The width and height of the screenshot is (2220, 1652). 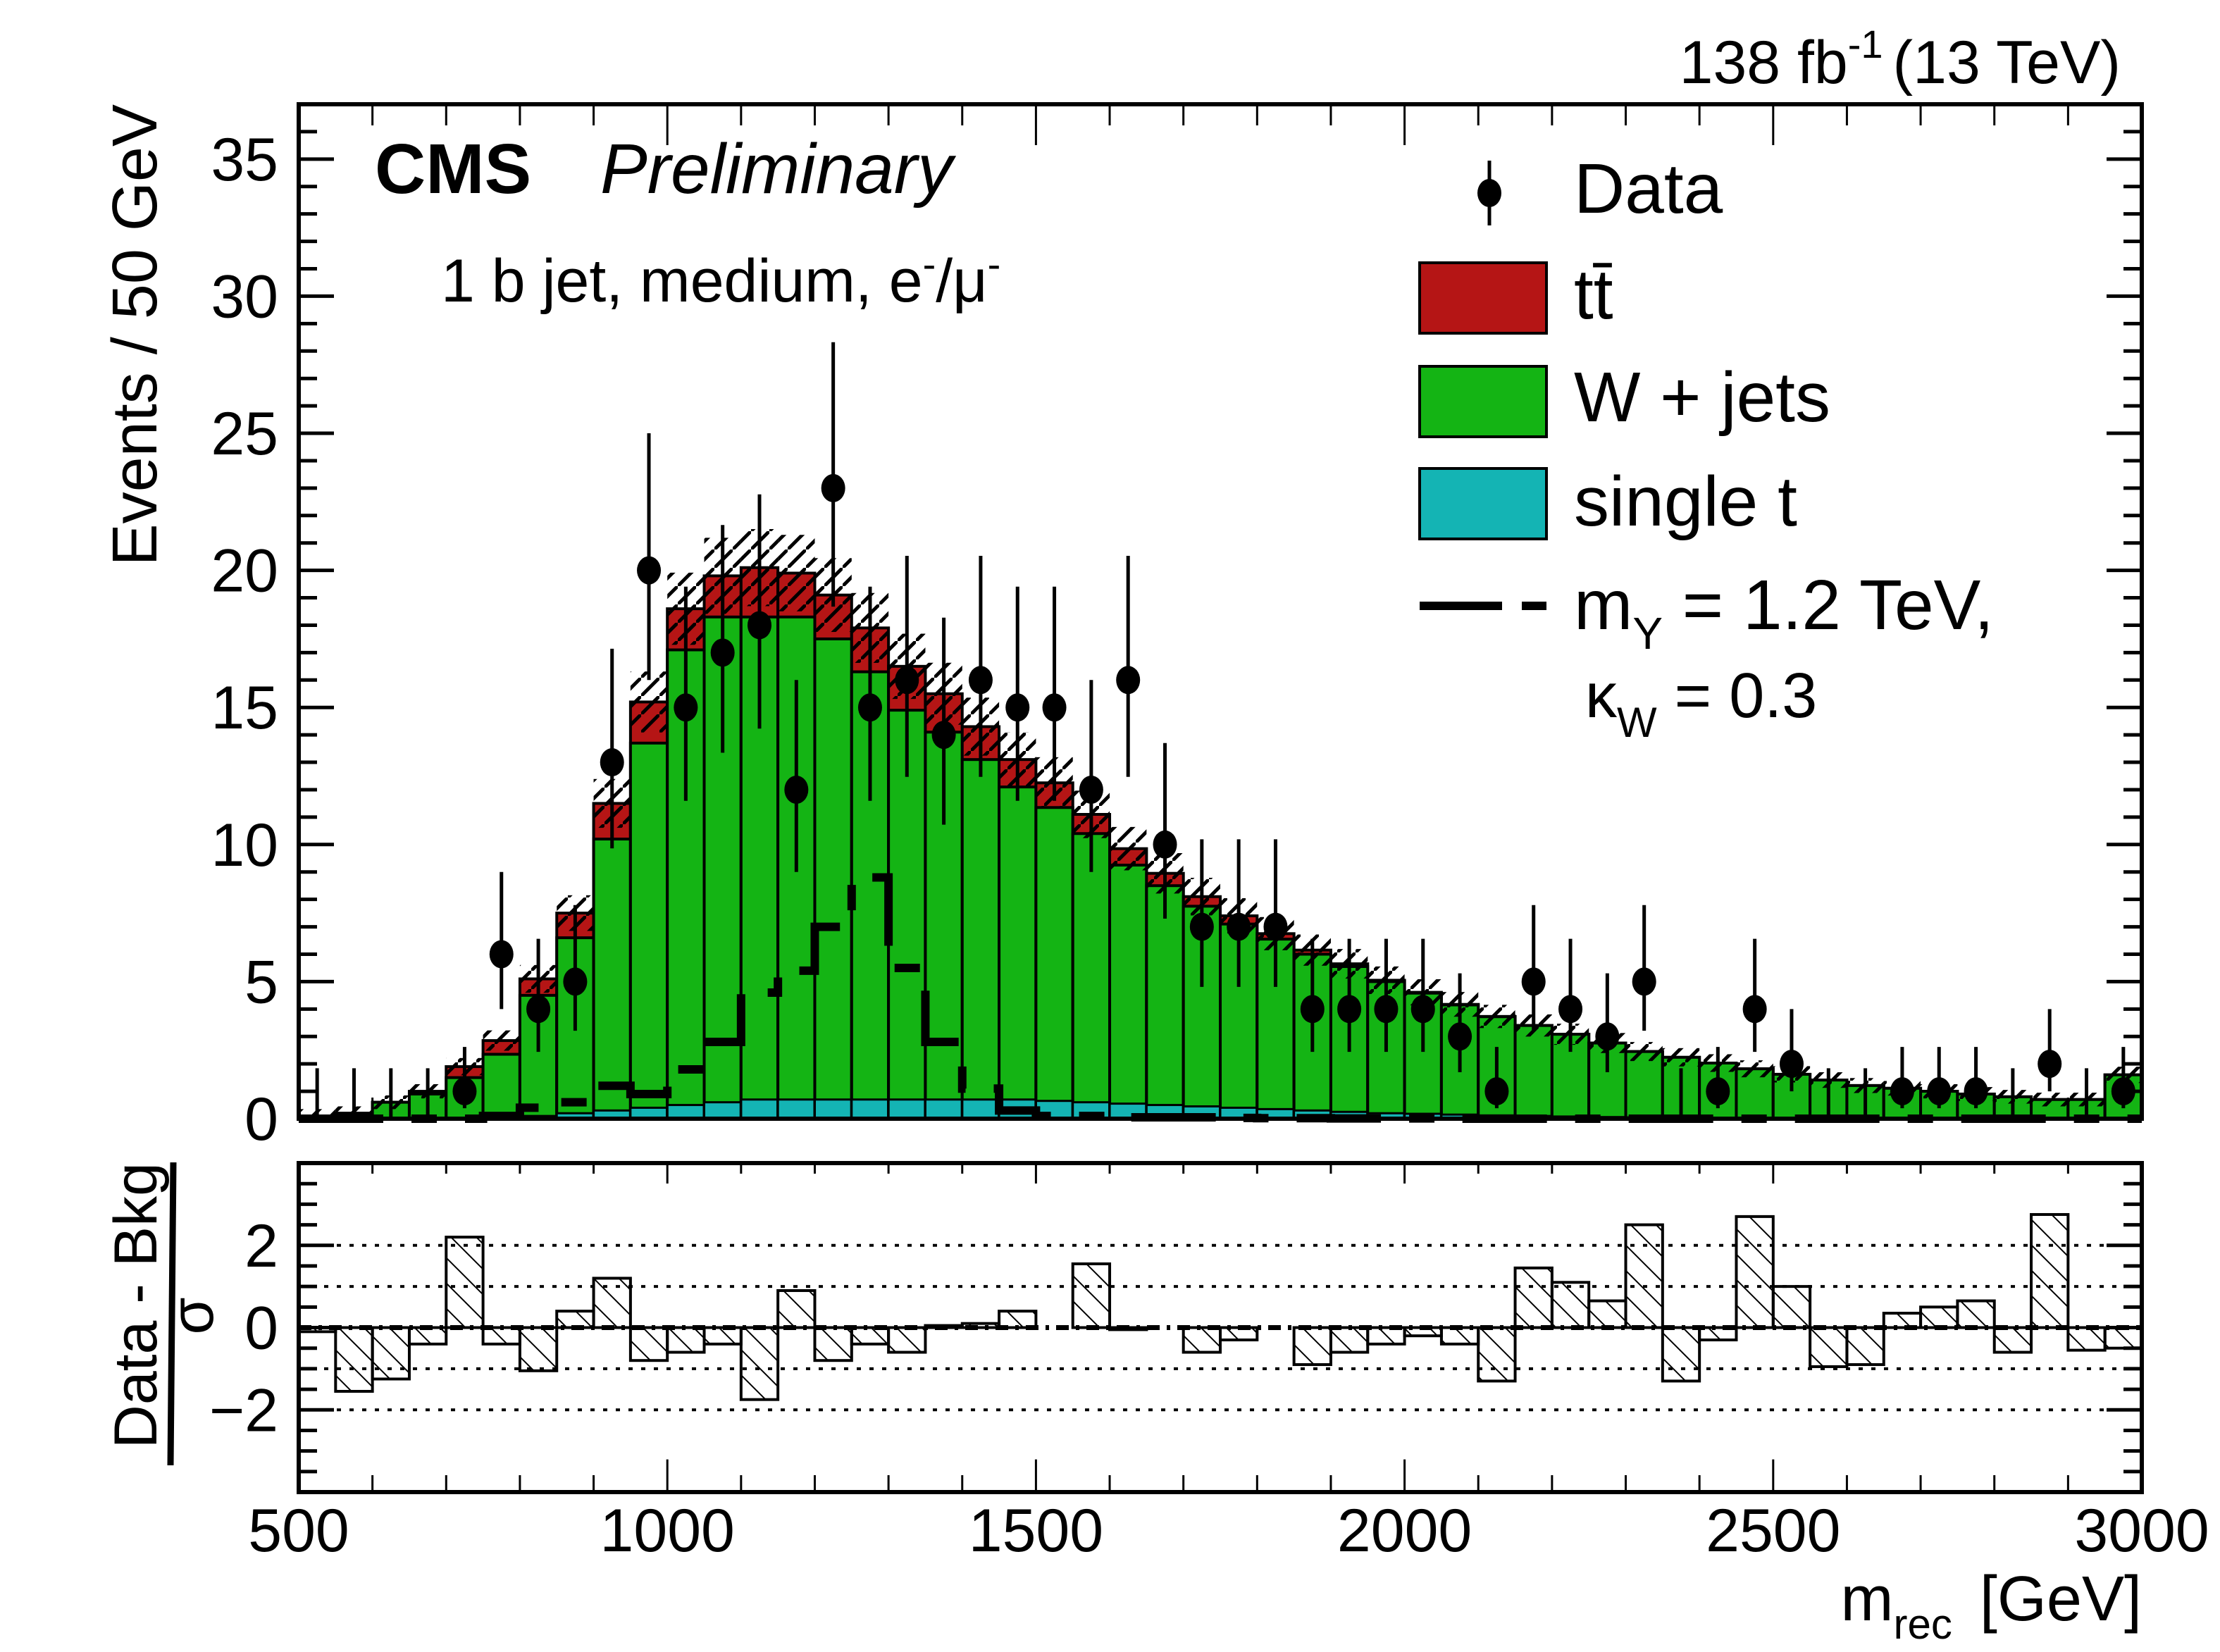 I want to click on ratio-histogram, so click(x=1220, y=1306).